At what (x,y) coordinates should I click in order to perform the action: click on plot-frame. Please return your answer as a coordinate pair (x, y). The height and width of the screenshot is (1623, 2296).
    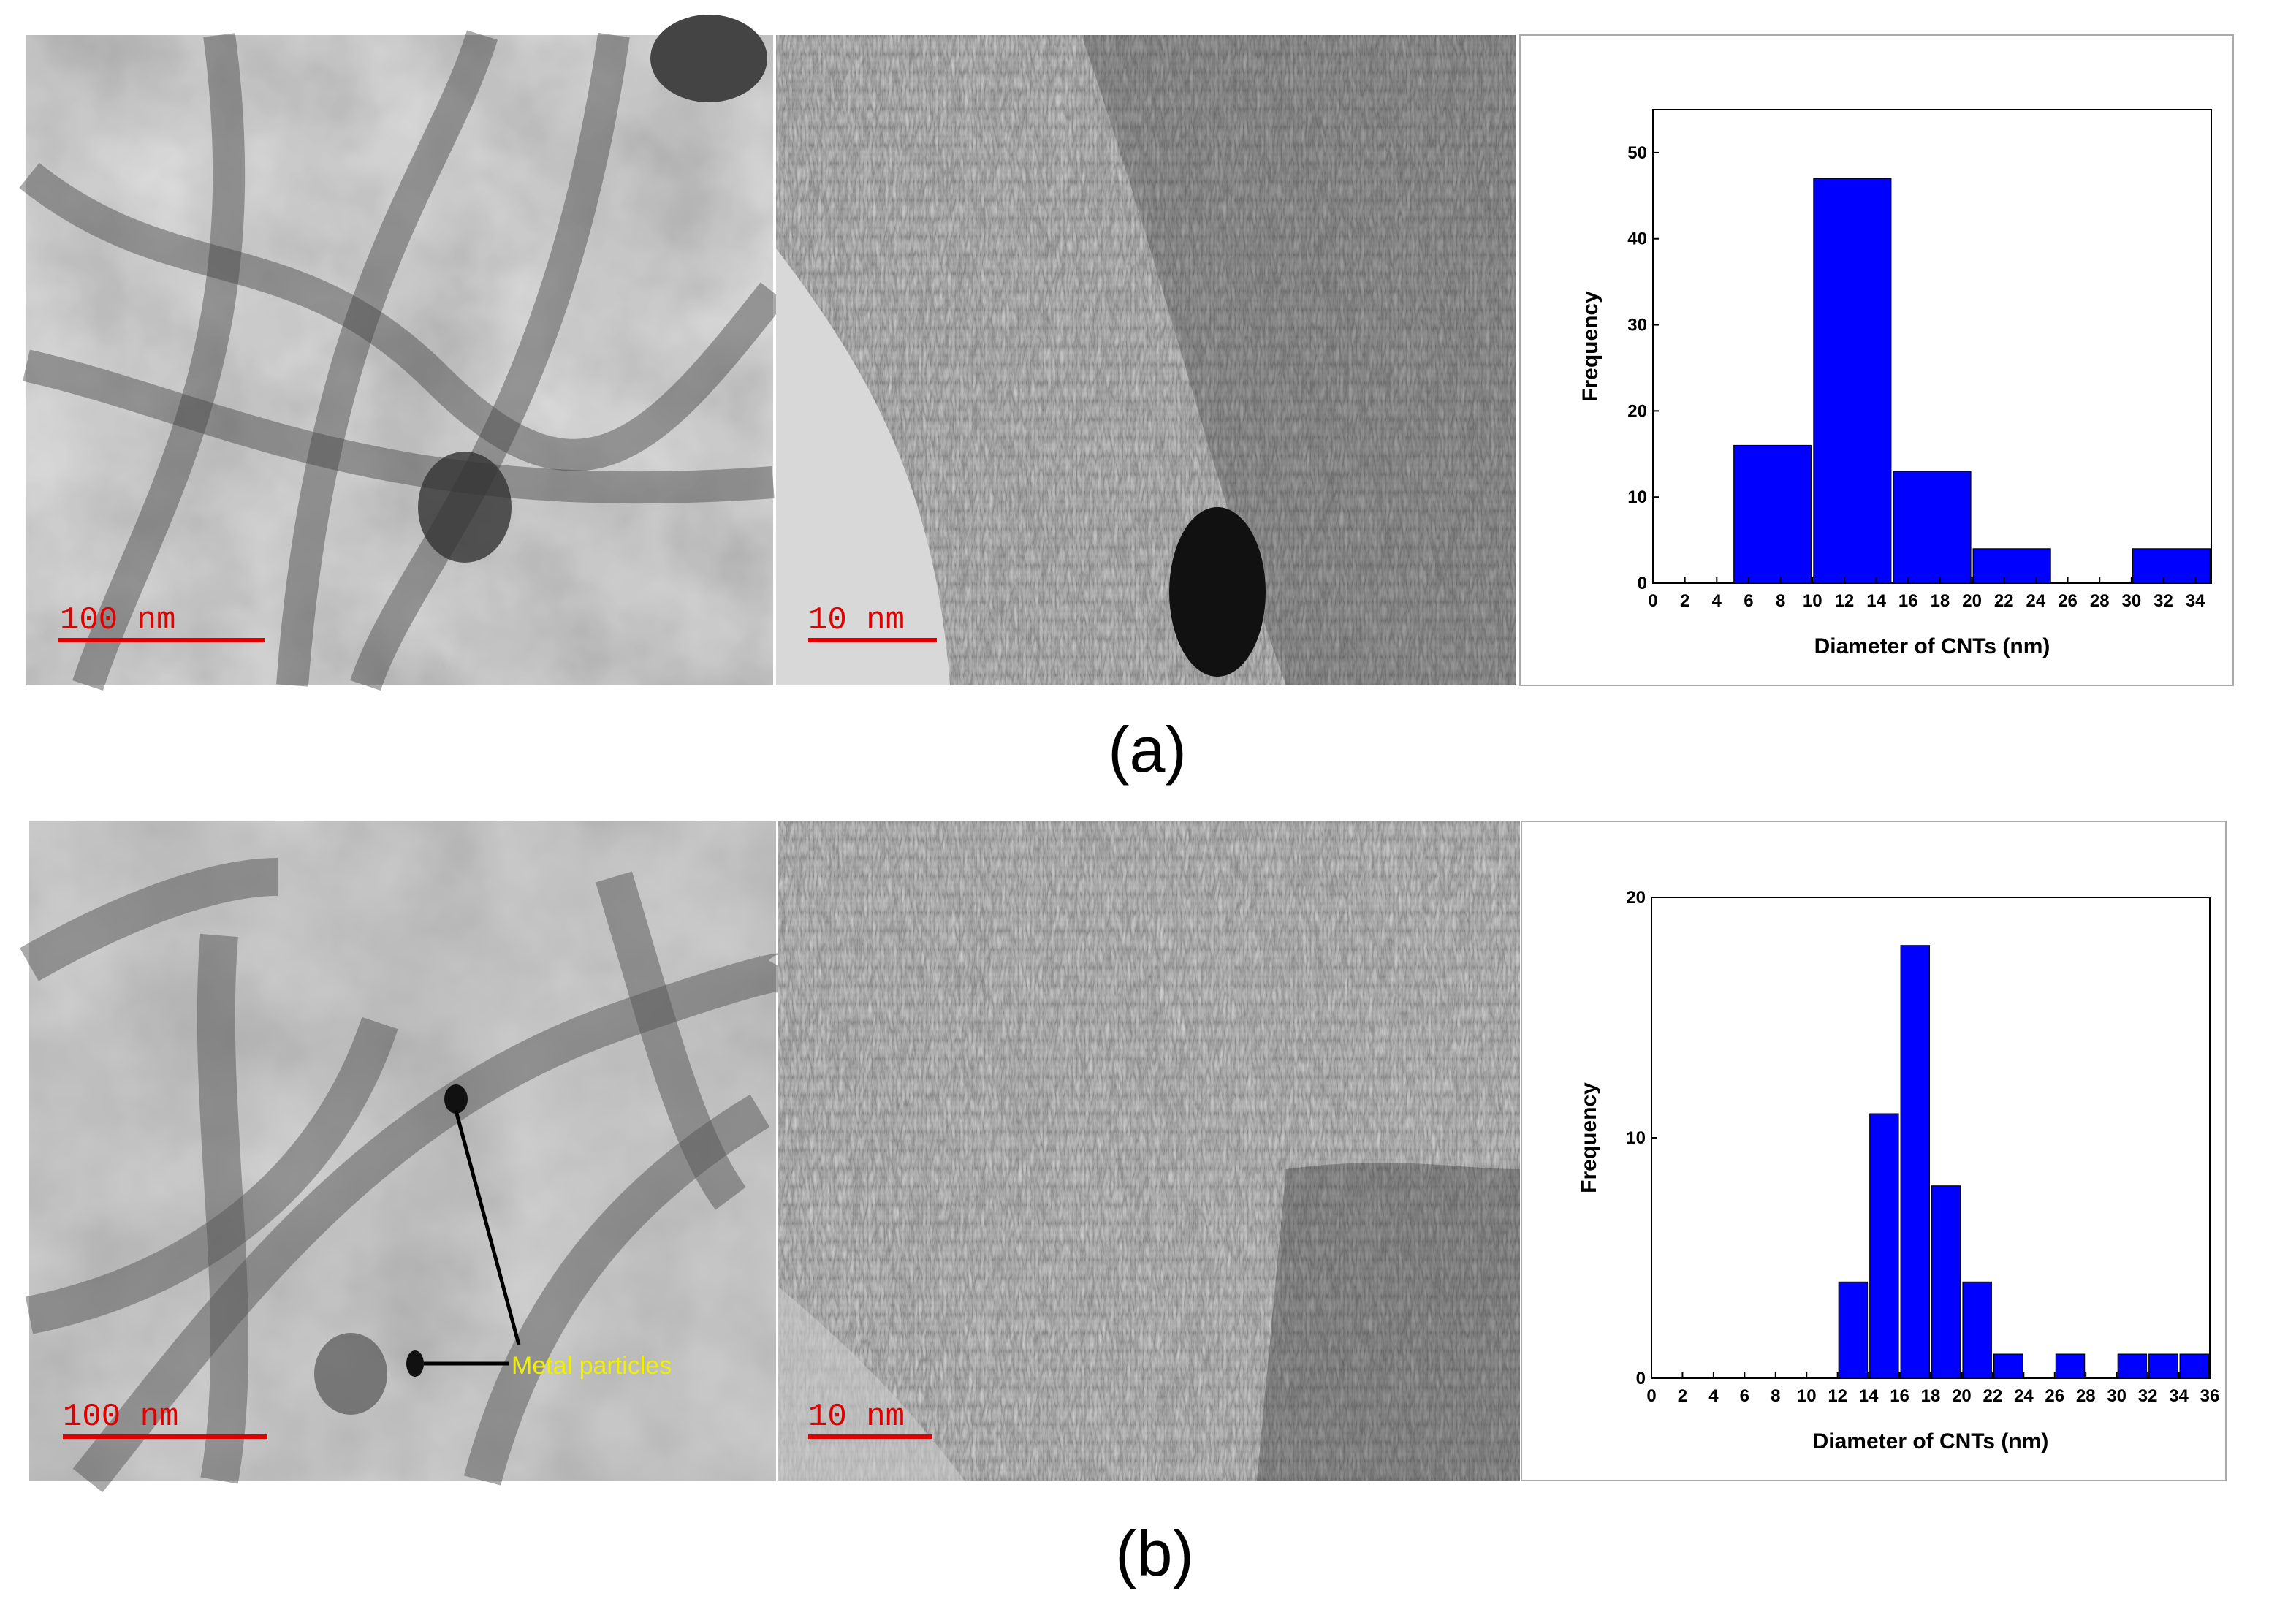
    Looking at the image, I should click on (1932, 346).